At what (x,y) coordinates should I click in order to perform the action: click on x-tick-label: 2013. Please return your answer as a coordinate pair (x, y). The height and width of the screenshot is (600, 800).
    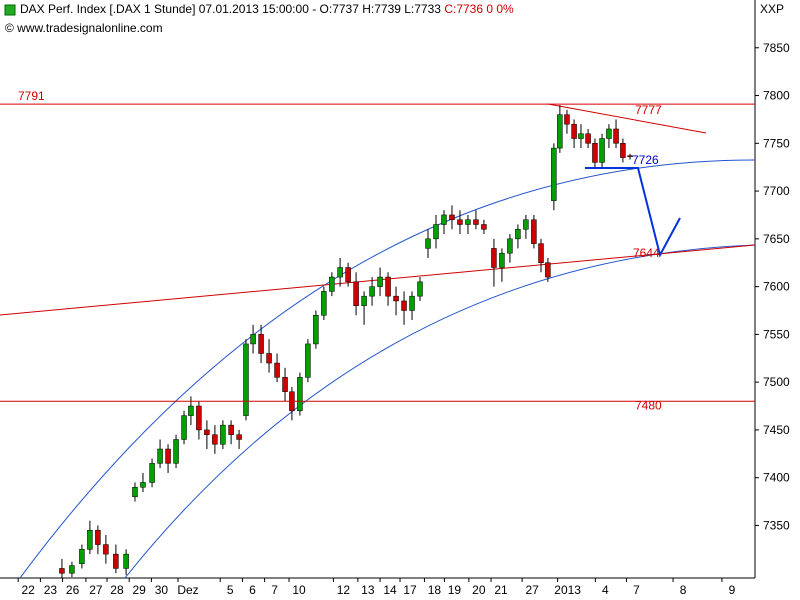
    Looking at the image, I should click on (567, 590).